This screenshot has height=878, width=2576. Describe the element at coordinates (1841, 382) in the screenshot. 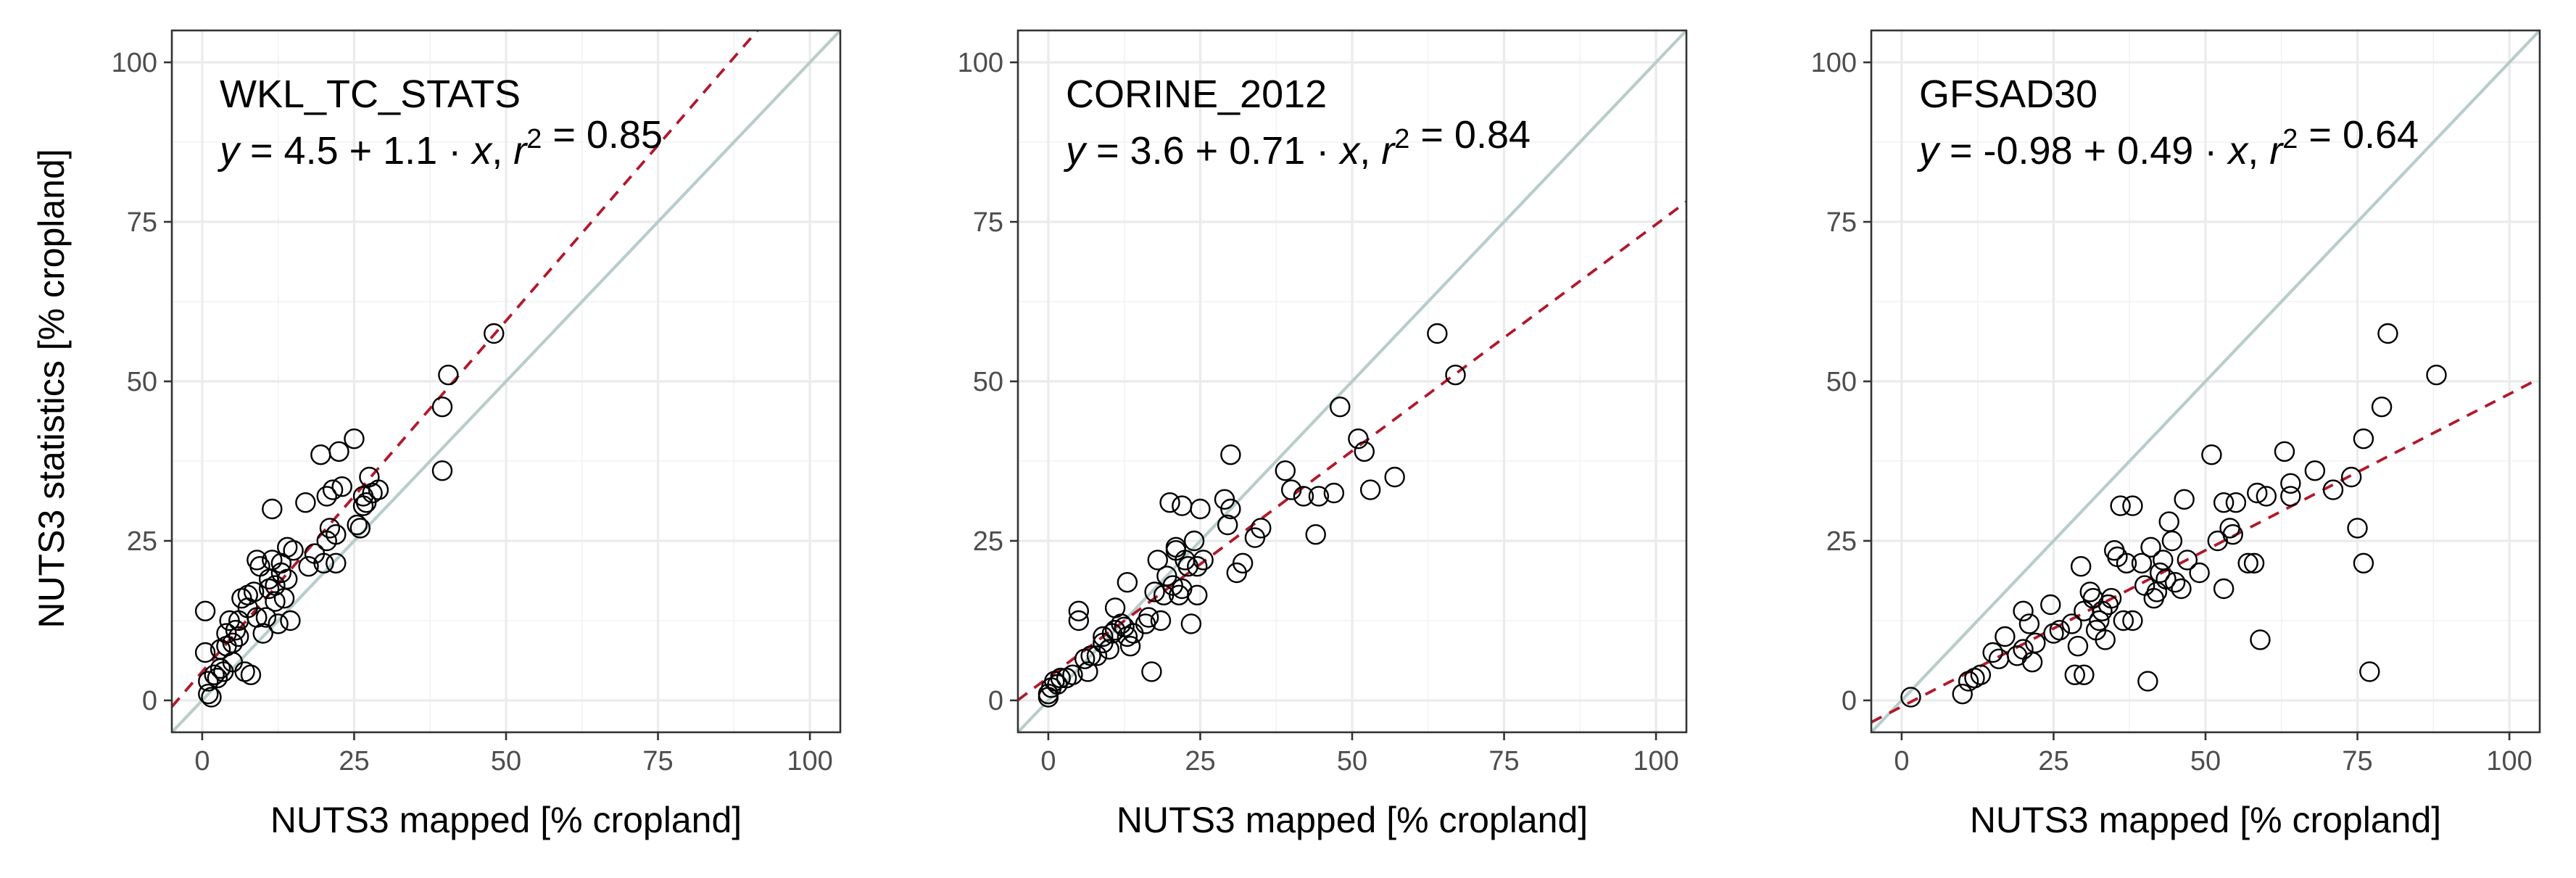

I see `y-tick-label: 50` at that location.